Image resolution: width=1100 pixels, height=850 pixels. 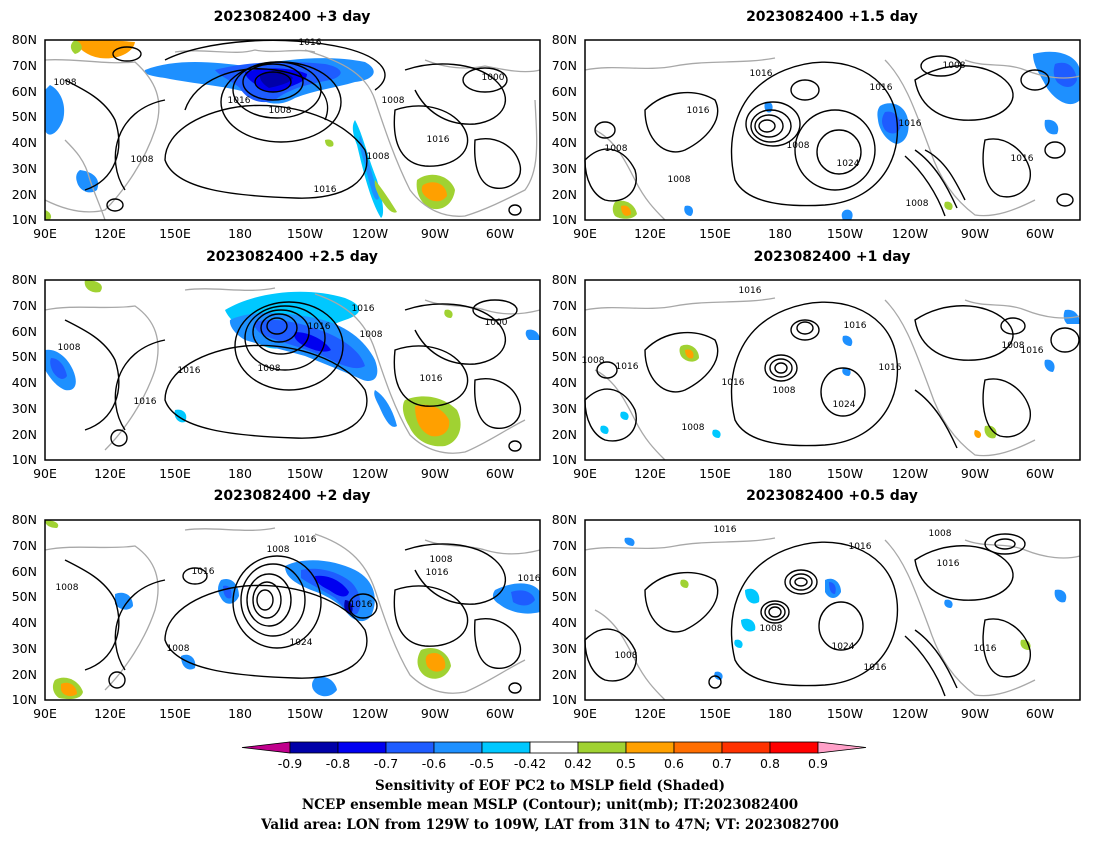 I want to click on panel-plus-3-day: 2023082400 +3 day, so click(x=276, y=125).